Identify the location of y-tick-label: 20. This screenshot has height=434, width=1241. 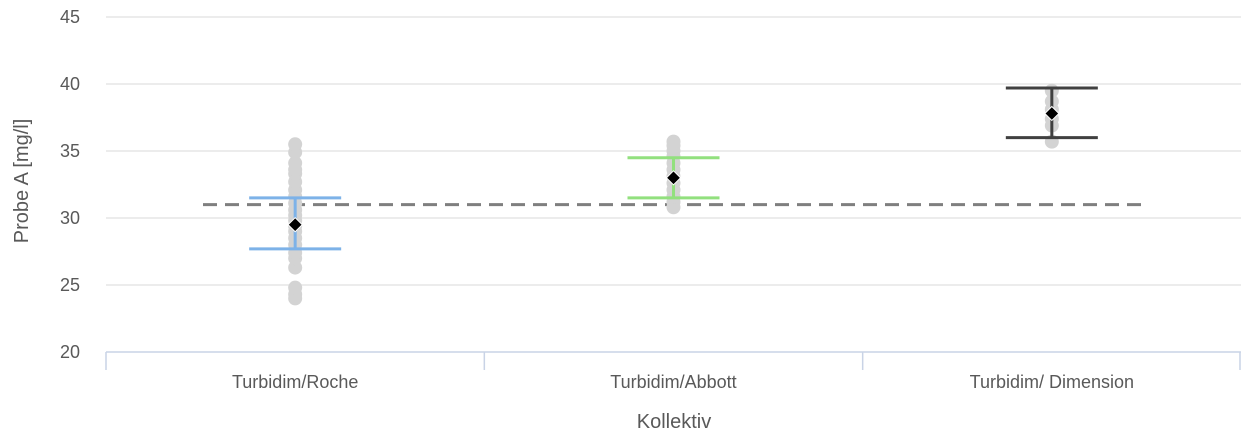
(70, 352).